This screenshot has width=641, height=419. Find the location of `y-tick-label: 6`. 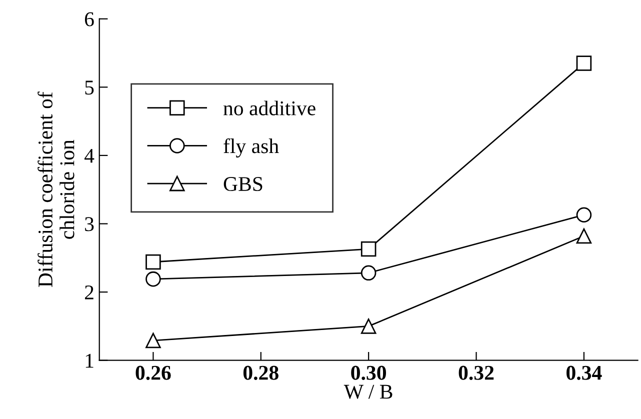

y-tick-label: 6 is located at coordinates (89, 19).